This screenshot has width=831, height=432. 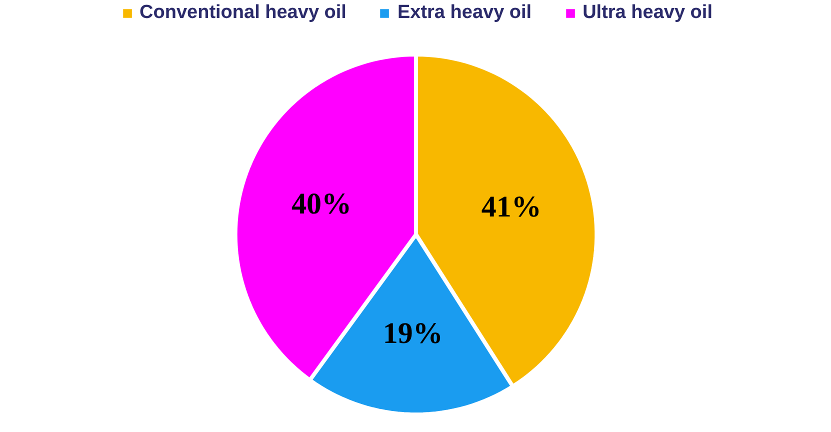 I want to click on data-label: 40%, so click(x=322, y=203).